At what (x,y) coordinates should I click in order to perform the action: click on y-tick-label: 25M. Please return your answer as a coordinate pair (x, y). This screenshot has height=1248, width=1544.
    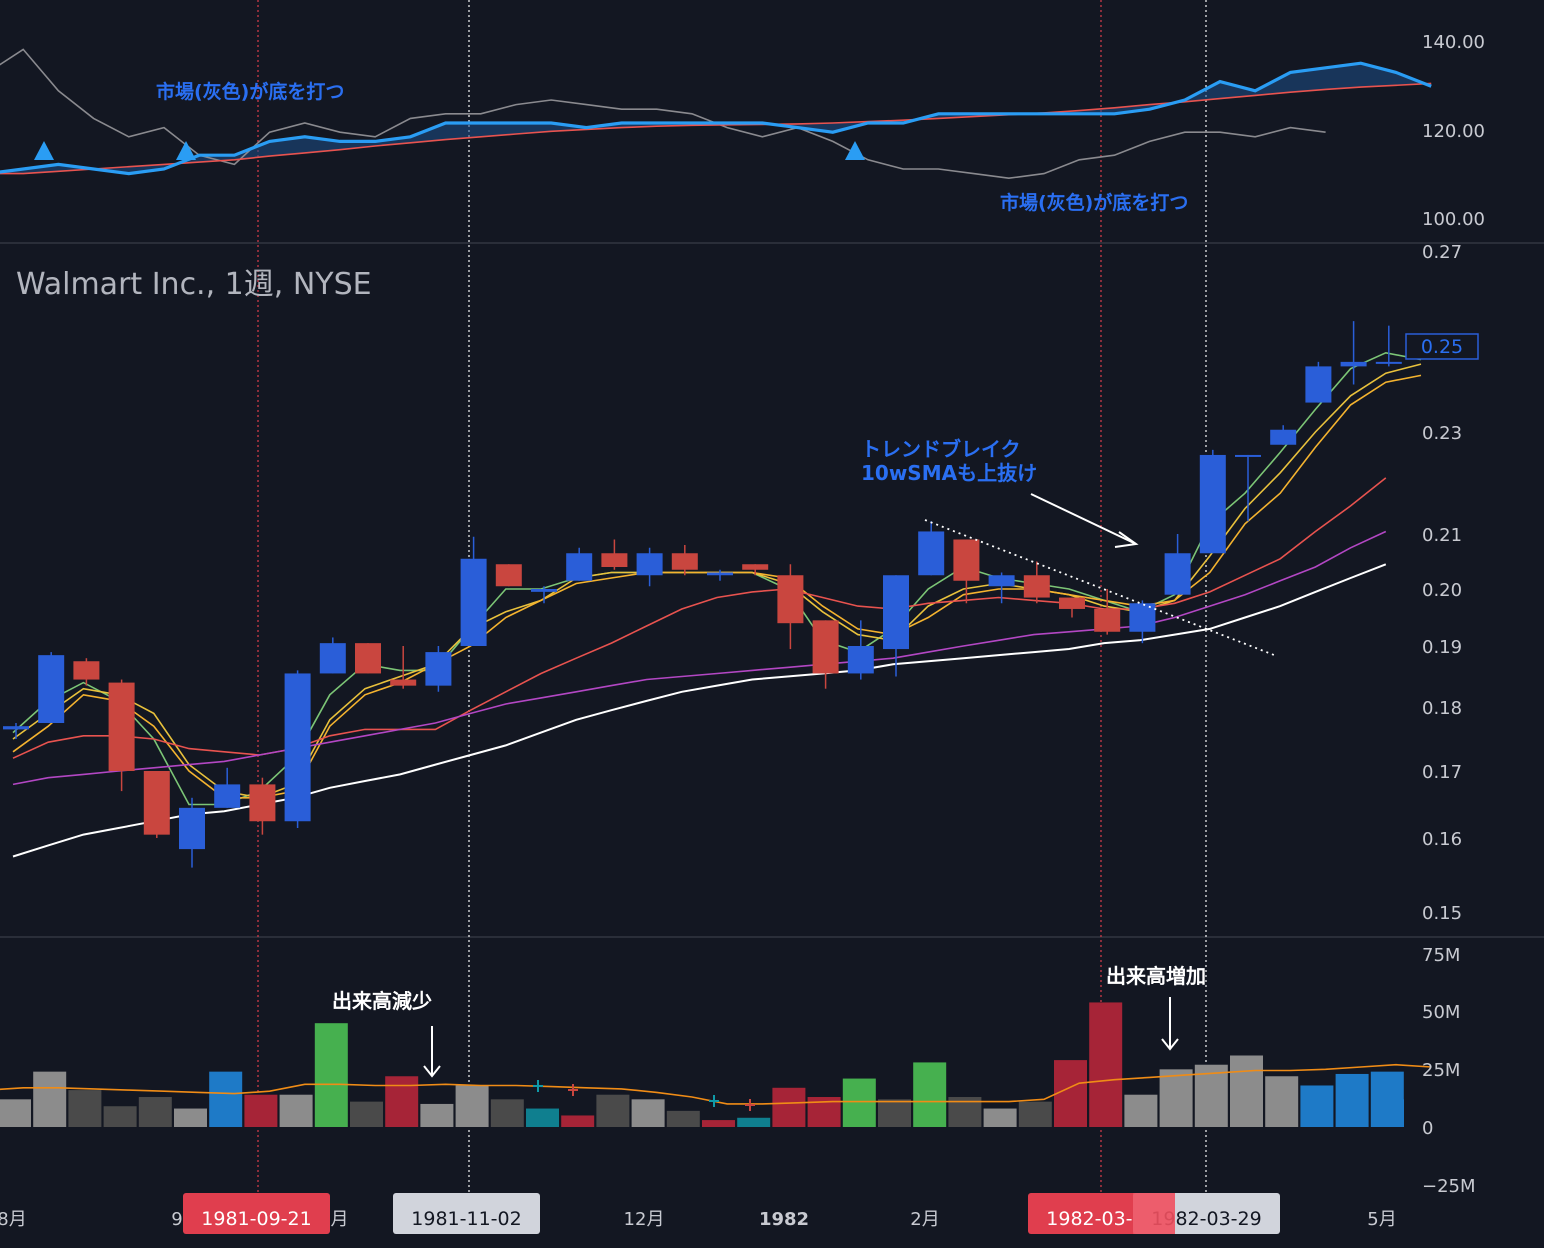
    Looking at the image, I should click on (1441, 1070).